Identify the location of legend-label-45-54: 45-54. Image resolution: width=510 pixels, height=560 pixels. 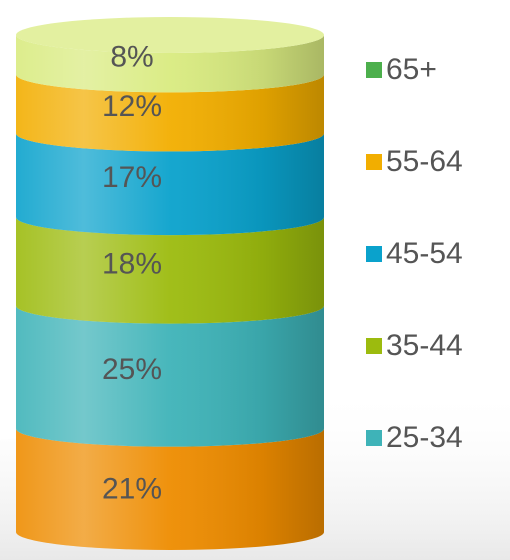
(424, 253).